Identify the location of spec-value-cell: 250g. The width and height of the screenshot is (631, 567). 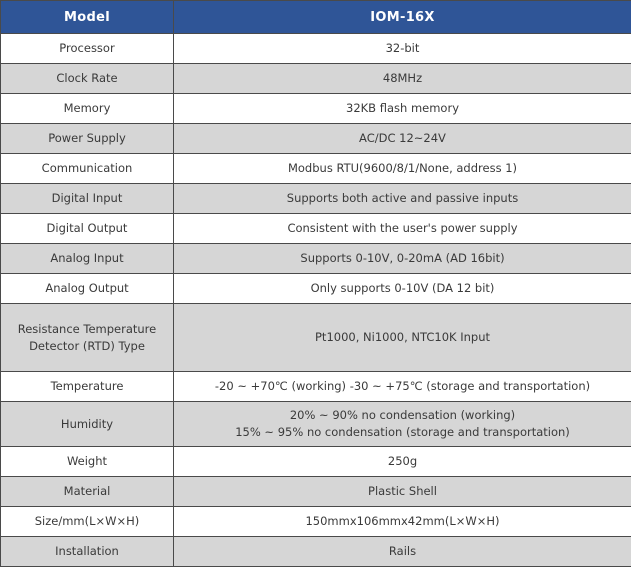
(402, 462).